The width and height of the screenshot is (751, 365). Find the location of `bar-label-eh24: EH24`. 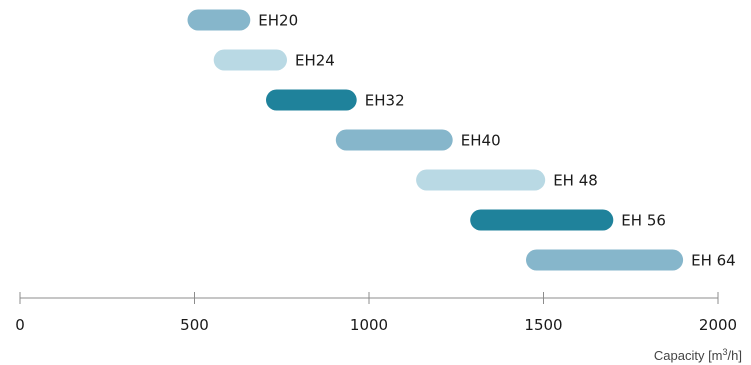

bar-label-eh24: EH24 is located at coordinates (315, 61).